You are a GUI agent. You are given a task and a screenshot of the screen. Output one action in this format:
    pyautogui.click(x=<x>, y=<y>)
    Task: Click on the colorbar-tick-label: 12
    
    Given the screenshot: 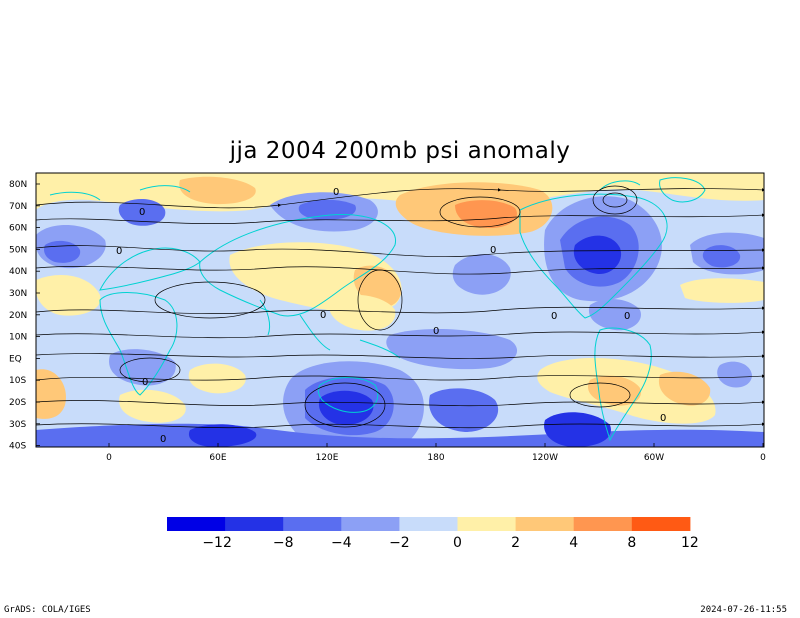 What is the action you would take?
    pyautogui.click(x=690, y=543)
    